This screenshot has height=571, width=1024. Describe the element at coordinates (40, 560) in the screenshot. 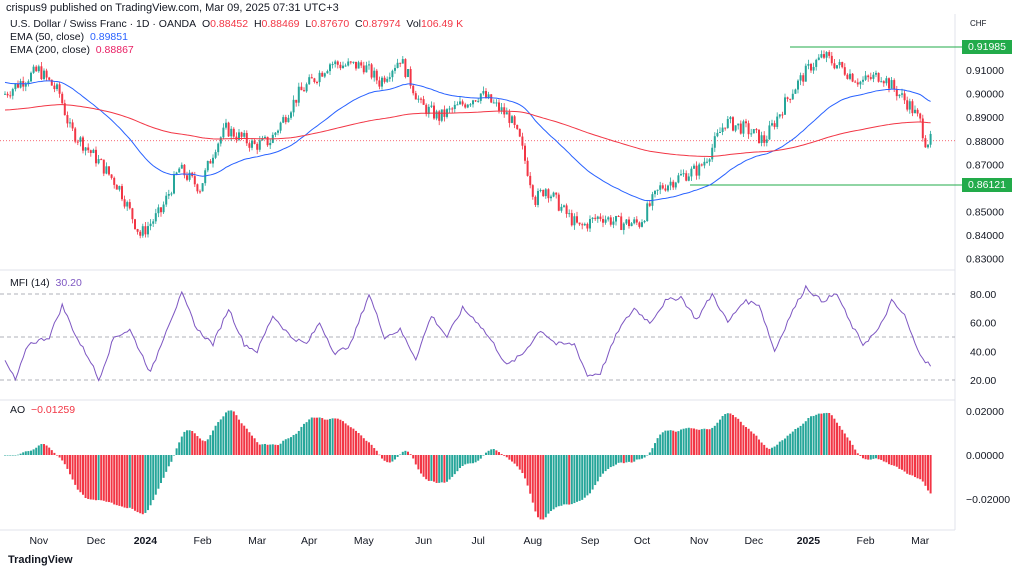

I see `tradingview-logo: TradingView` at that location.